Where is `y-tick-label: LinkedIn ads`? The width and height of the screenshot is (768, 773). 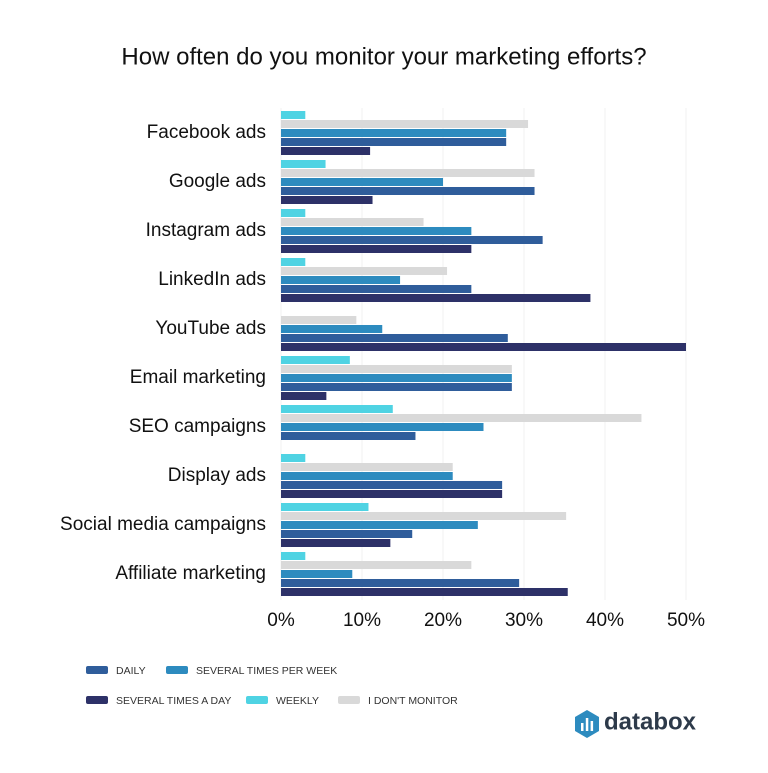
y-tick-label: LinkedIn ads is located at coordinates (212, 279).